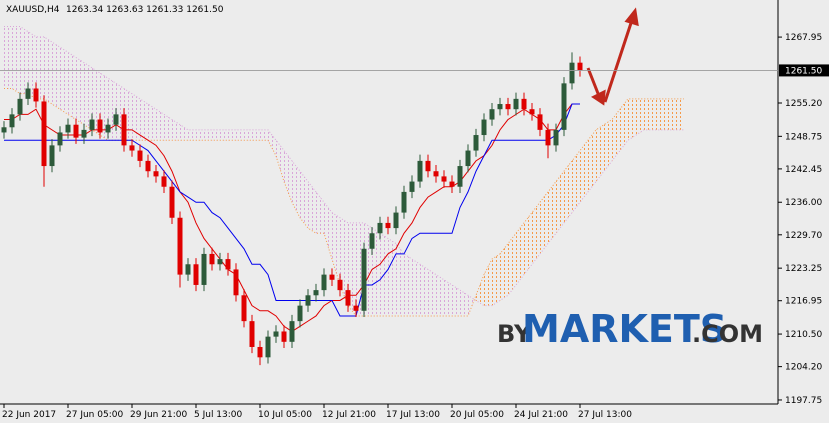 Image resolution: width=829 pixels, height=423 pixels. Describe the element at coordinates (624, 329) in the screenshot. I see `watermark-markets: MARKETS` at that location.